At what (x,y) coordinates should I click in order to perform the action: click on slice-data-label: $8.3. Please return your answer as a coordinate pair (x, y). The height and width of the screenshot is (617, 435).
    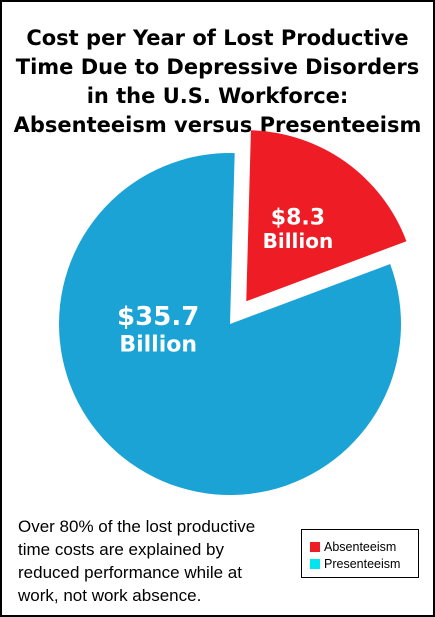
    Looking at the image, I should click on (298, 218).